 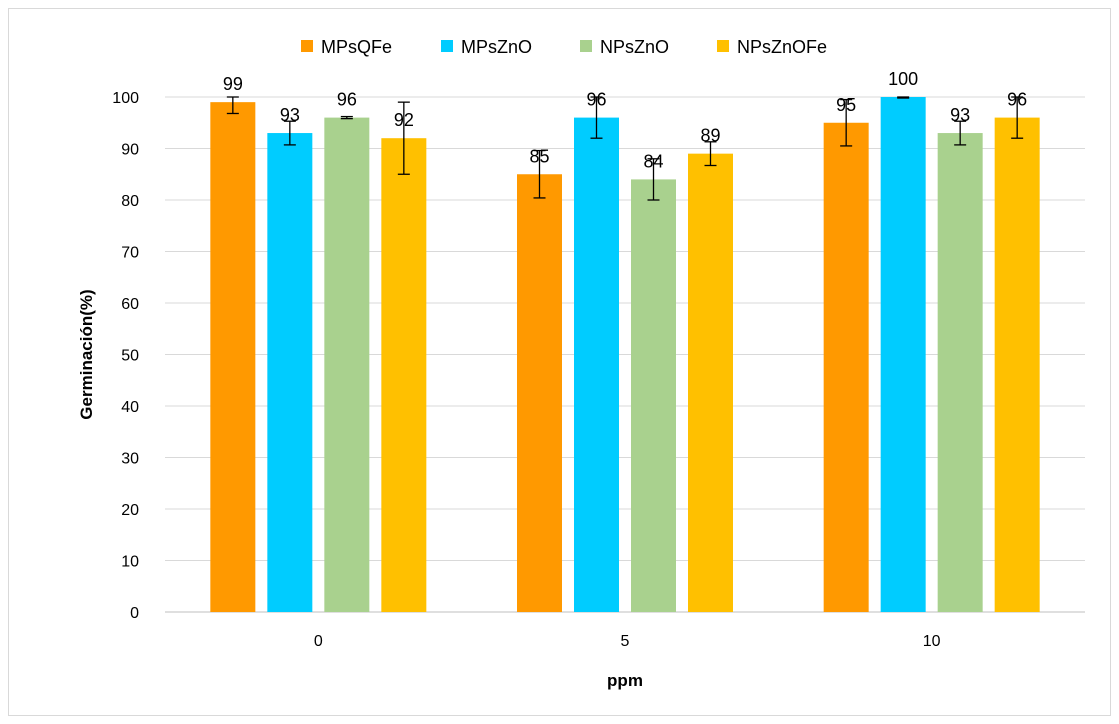 What do you see at coordinates (903, 79) in the screenshot?
I see `data-label: 100` at bounding box center [903, 79].